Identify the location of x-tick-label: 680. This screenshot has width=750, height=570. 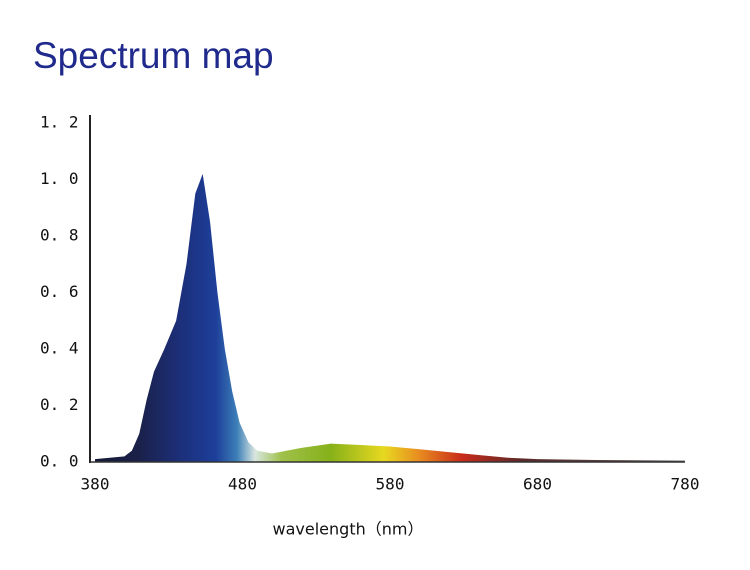
(537, 484).